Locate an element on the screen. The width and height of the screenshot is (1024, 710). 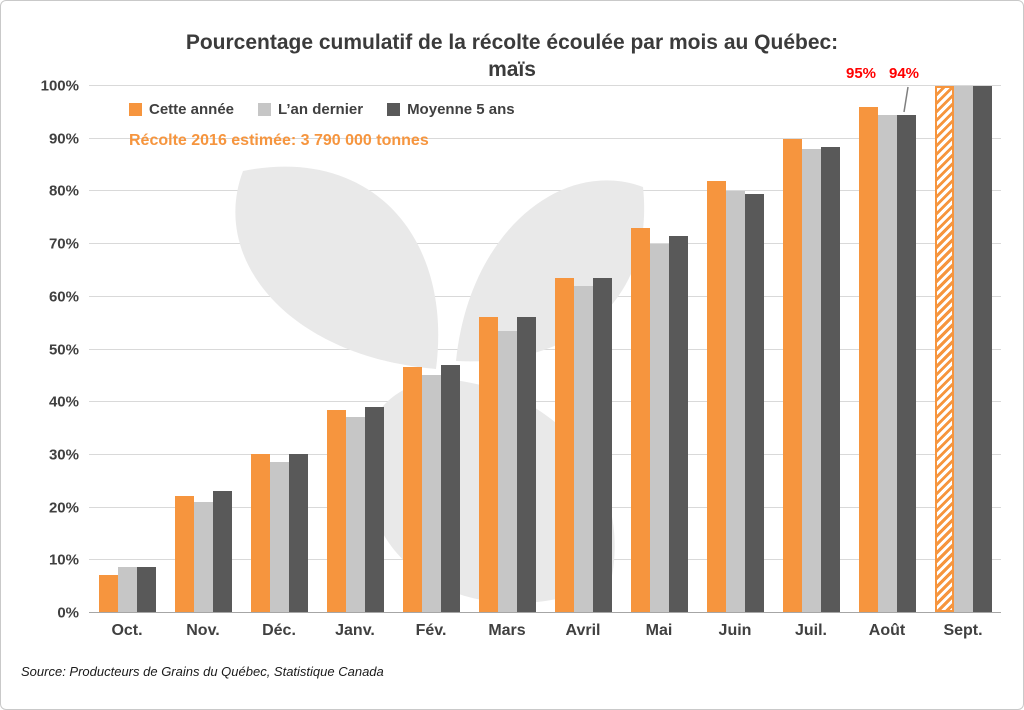
bar-Moyenne-5-ans-Nov is located at coordinates (222, 551).